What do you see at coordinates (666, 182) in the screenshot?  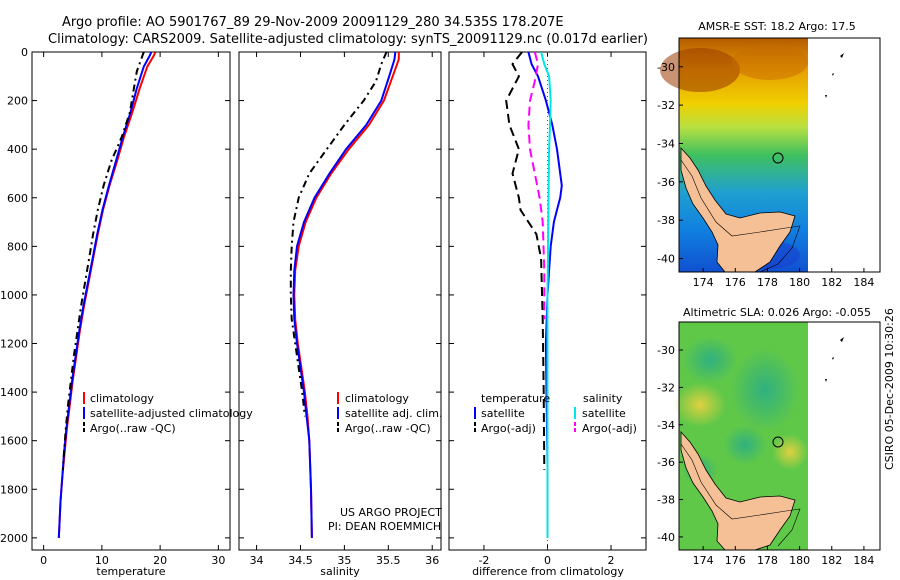 I see `sst-ytick-label: -36` at bounding box center [666, 182].